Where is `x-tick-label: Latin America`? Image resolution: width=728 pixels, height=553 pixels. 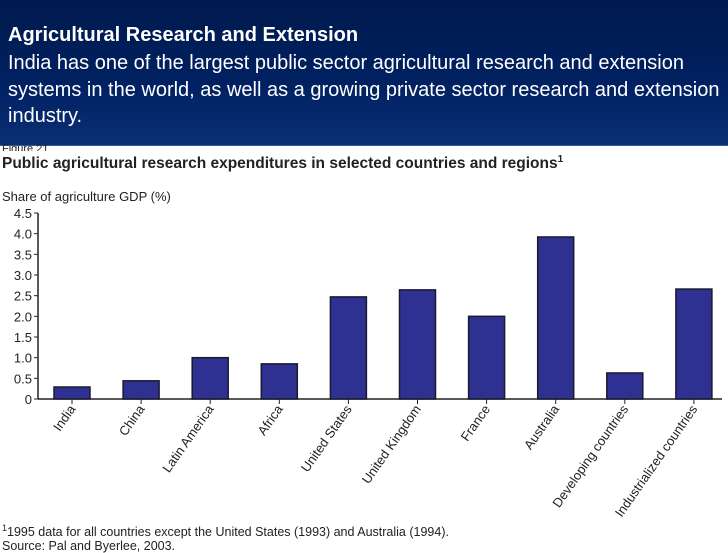
x-tick-label: Latin America is located at coordinates (188, 438).